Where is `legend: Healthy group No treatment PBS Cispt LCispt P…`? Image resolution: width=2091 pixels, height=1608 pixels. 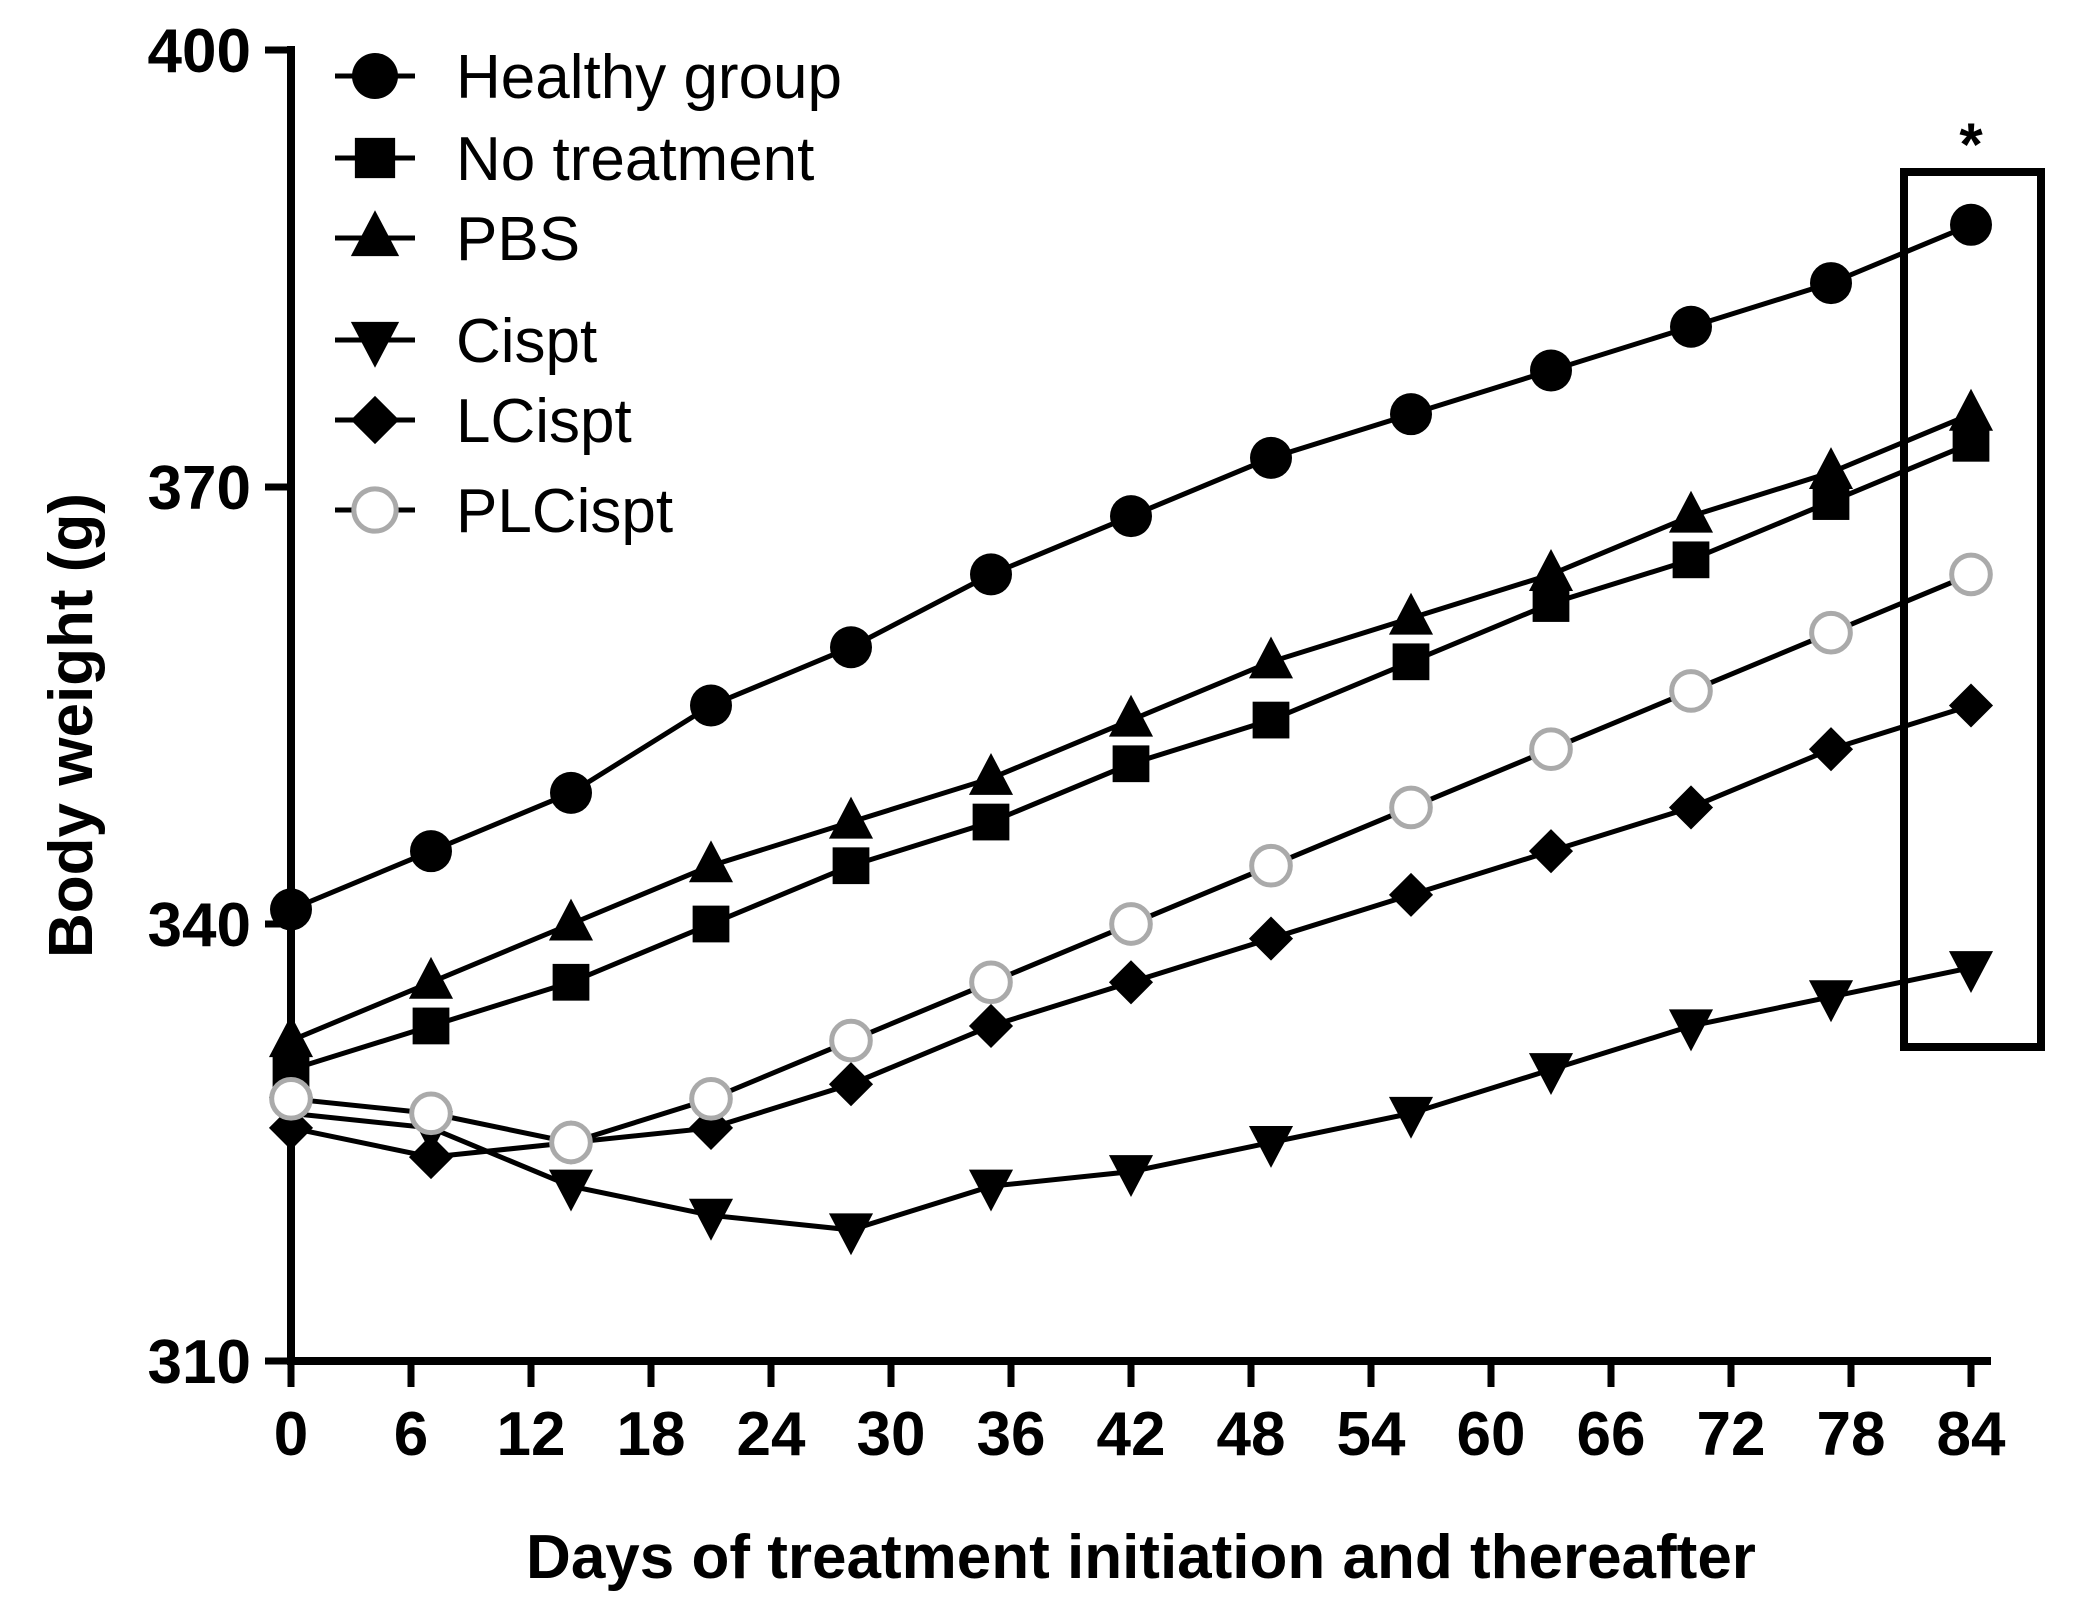
legend: Healthy group No treatment PBS Cispt LCispt P… is located at coordinates (588, 294).